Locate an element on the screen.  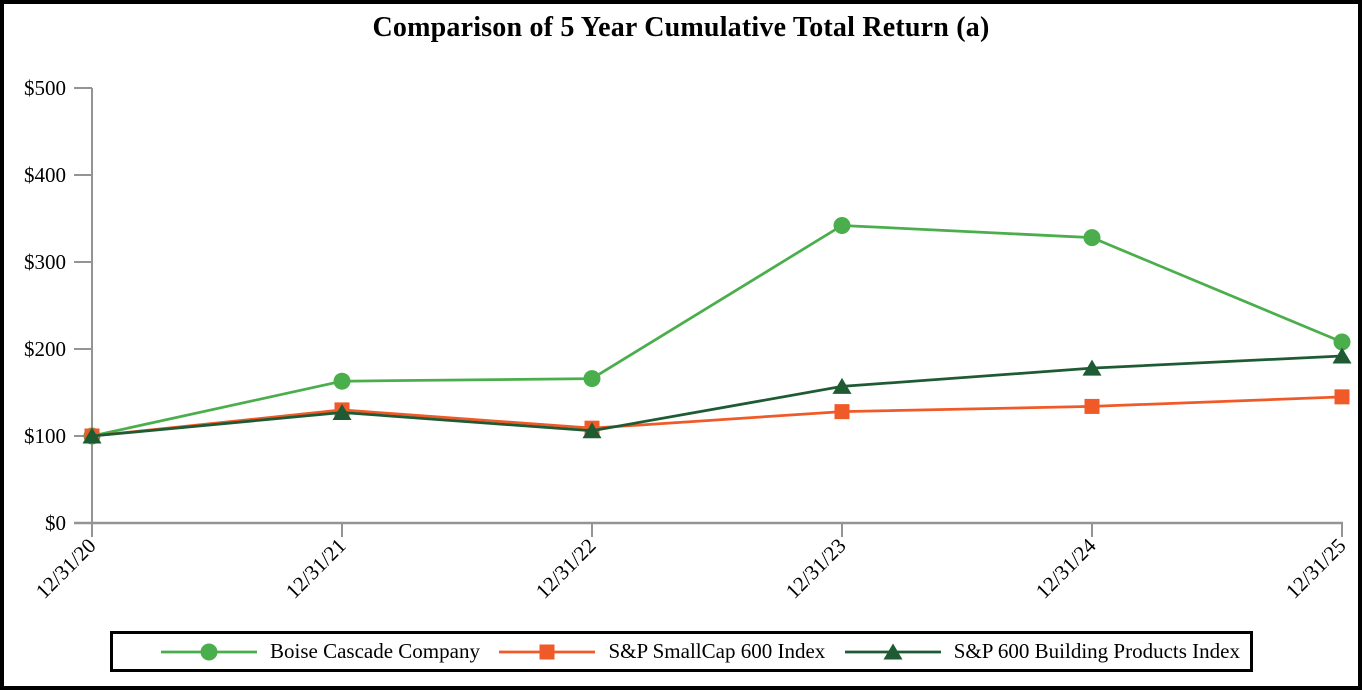
legend-triangle-marker-icon is located at coordinates (892, 651).